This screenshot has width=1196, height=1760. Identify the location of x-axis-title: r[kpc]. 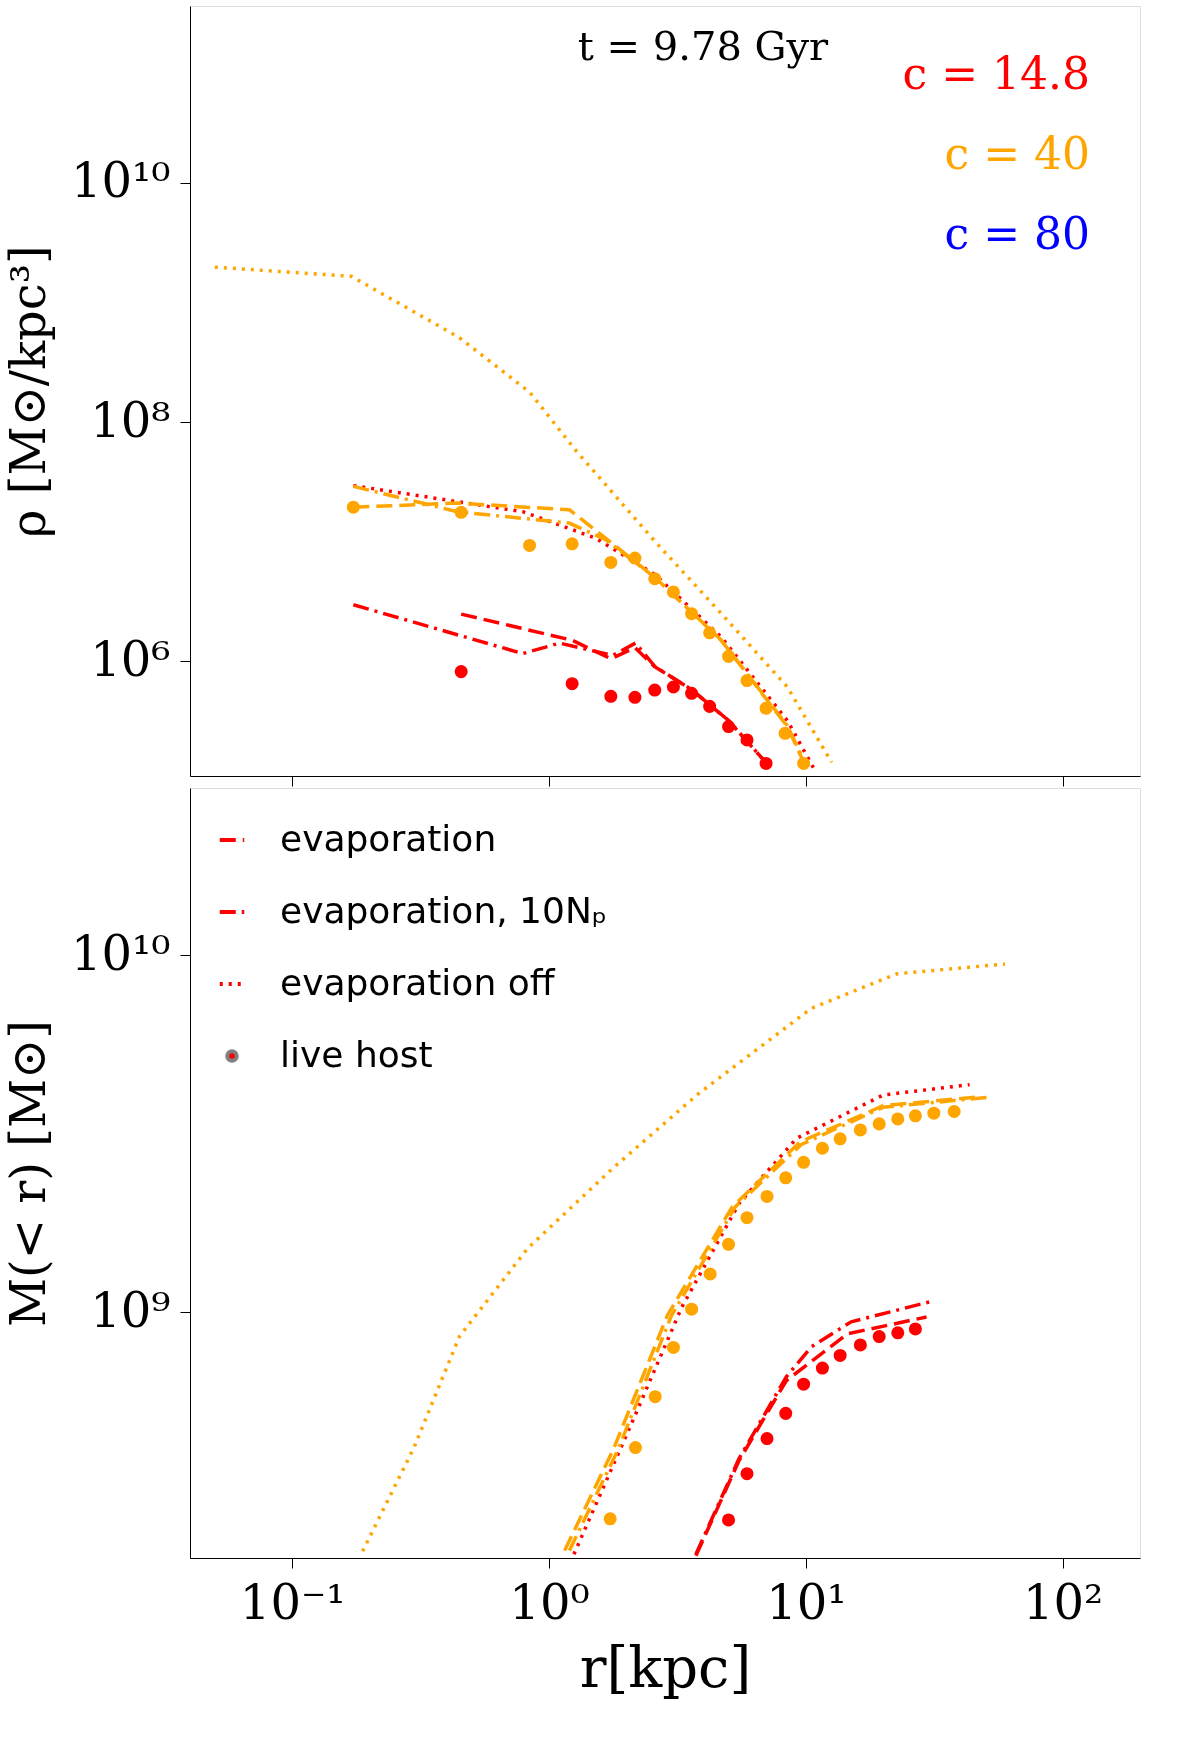
(665, 1667).